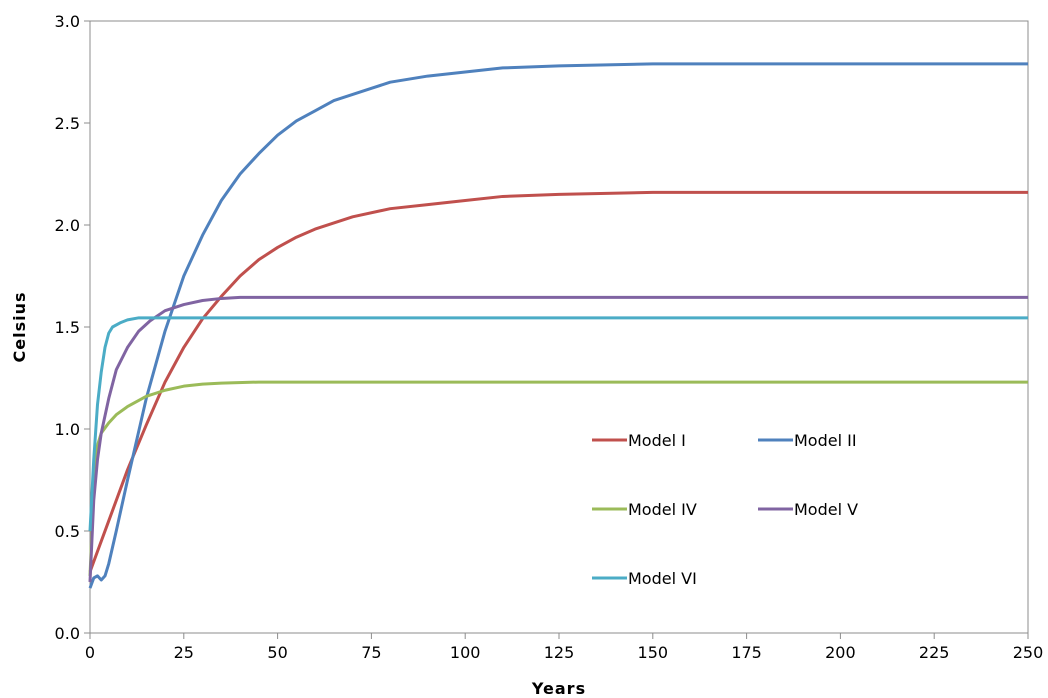 This screenshot has width=1048, height=698. I want to click on legend-label: Model VI, so click(662, 578).